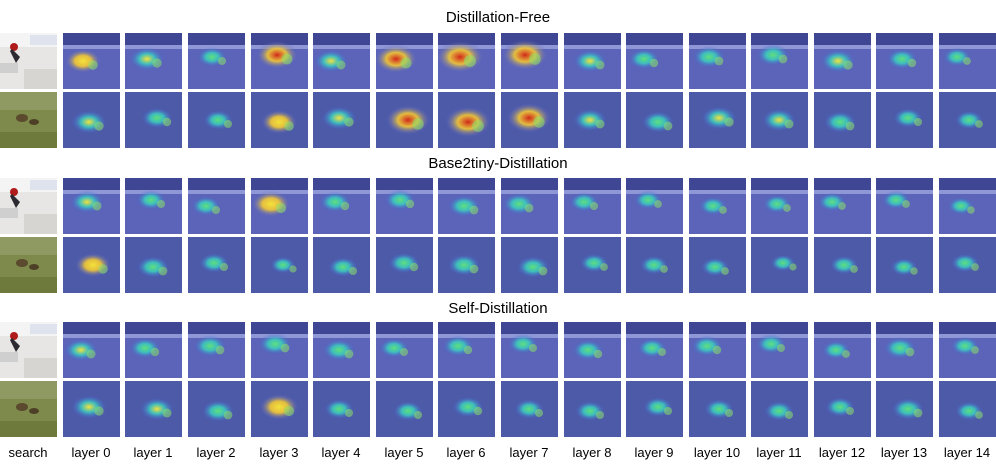 Image resolution: width=996 pixels, height=475 pixels. What do you see at coordinates (153, 452) in the screenshot?
I see `column-label: layer 1` at bounding box center [153, 452].